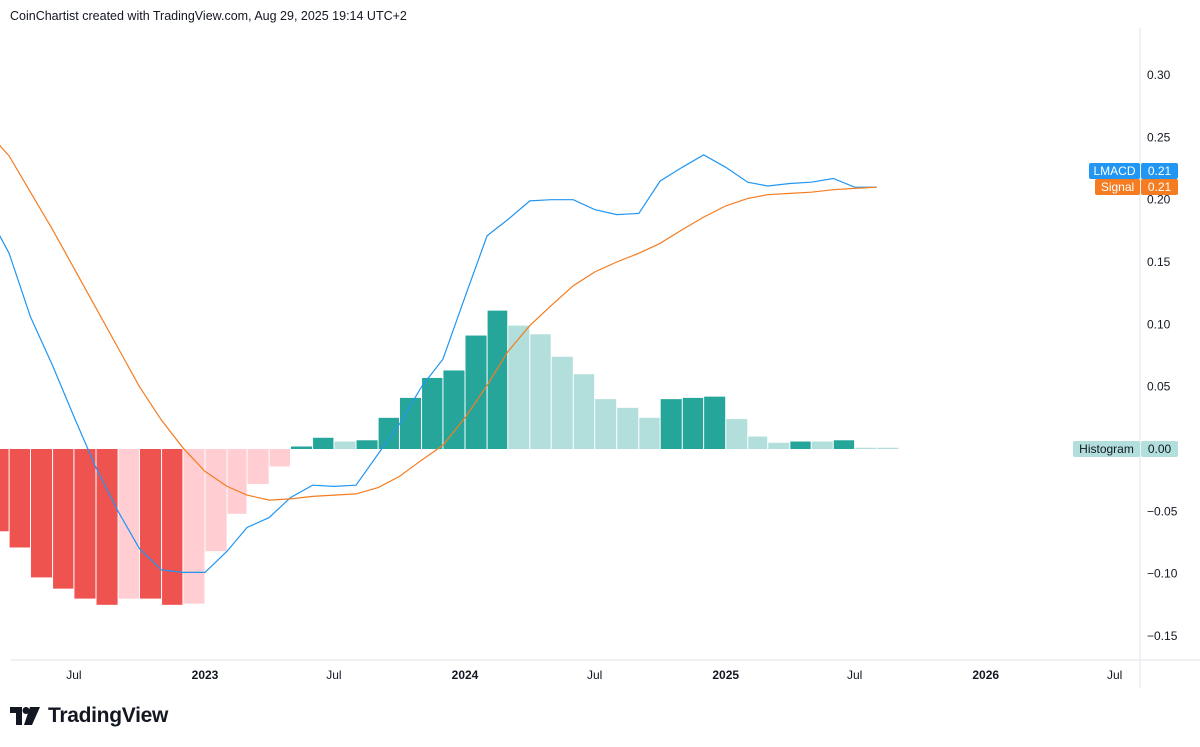 This screenshot has width=1200, height=747. I want to click on tradingview-logo-icon, so click(25, 716).